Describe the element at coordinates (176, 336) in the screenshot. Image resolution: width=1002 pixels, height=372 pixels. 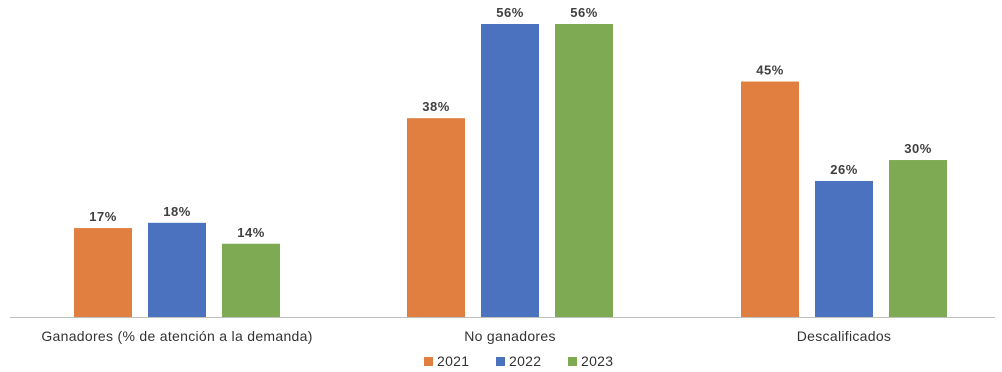
I see `category-label: Ganadores (% de atención a la demanda)` at that location.